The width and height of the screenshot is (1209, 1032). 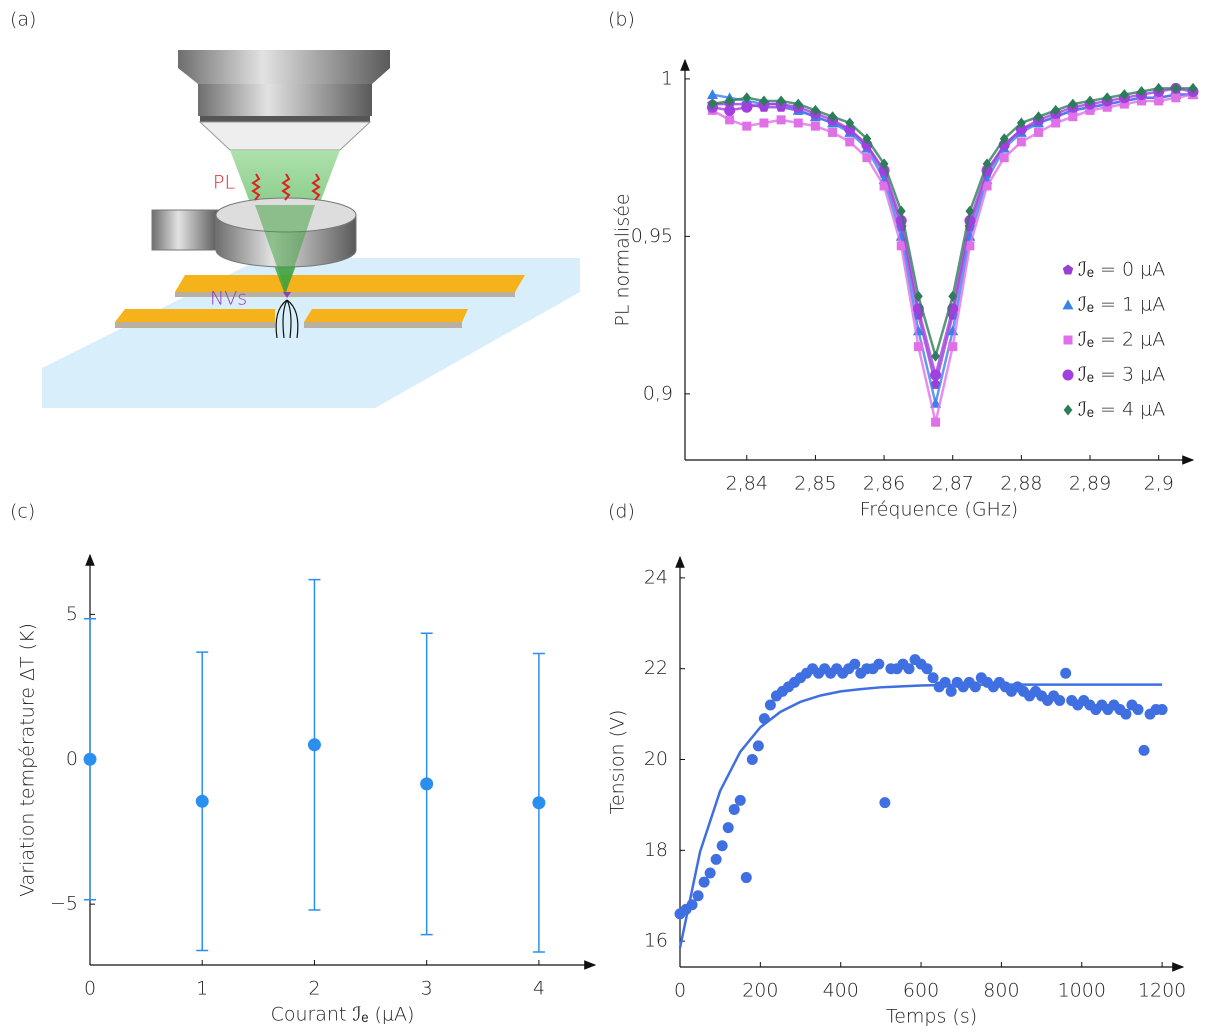 I want to click on x-tick-label: 1, so click(x=202, y=989).